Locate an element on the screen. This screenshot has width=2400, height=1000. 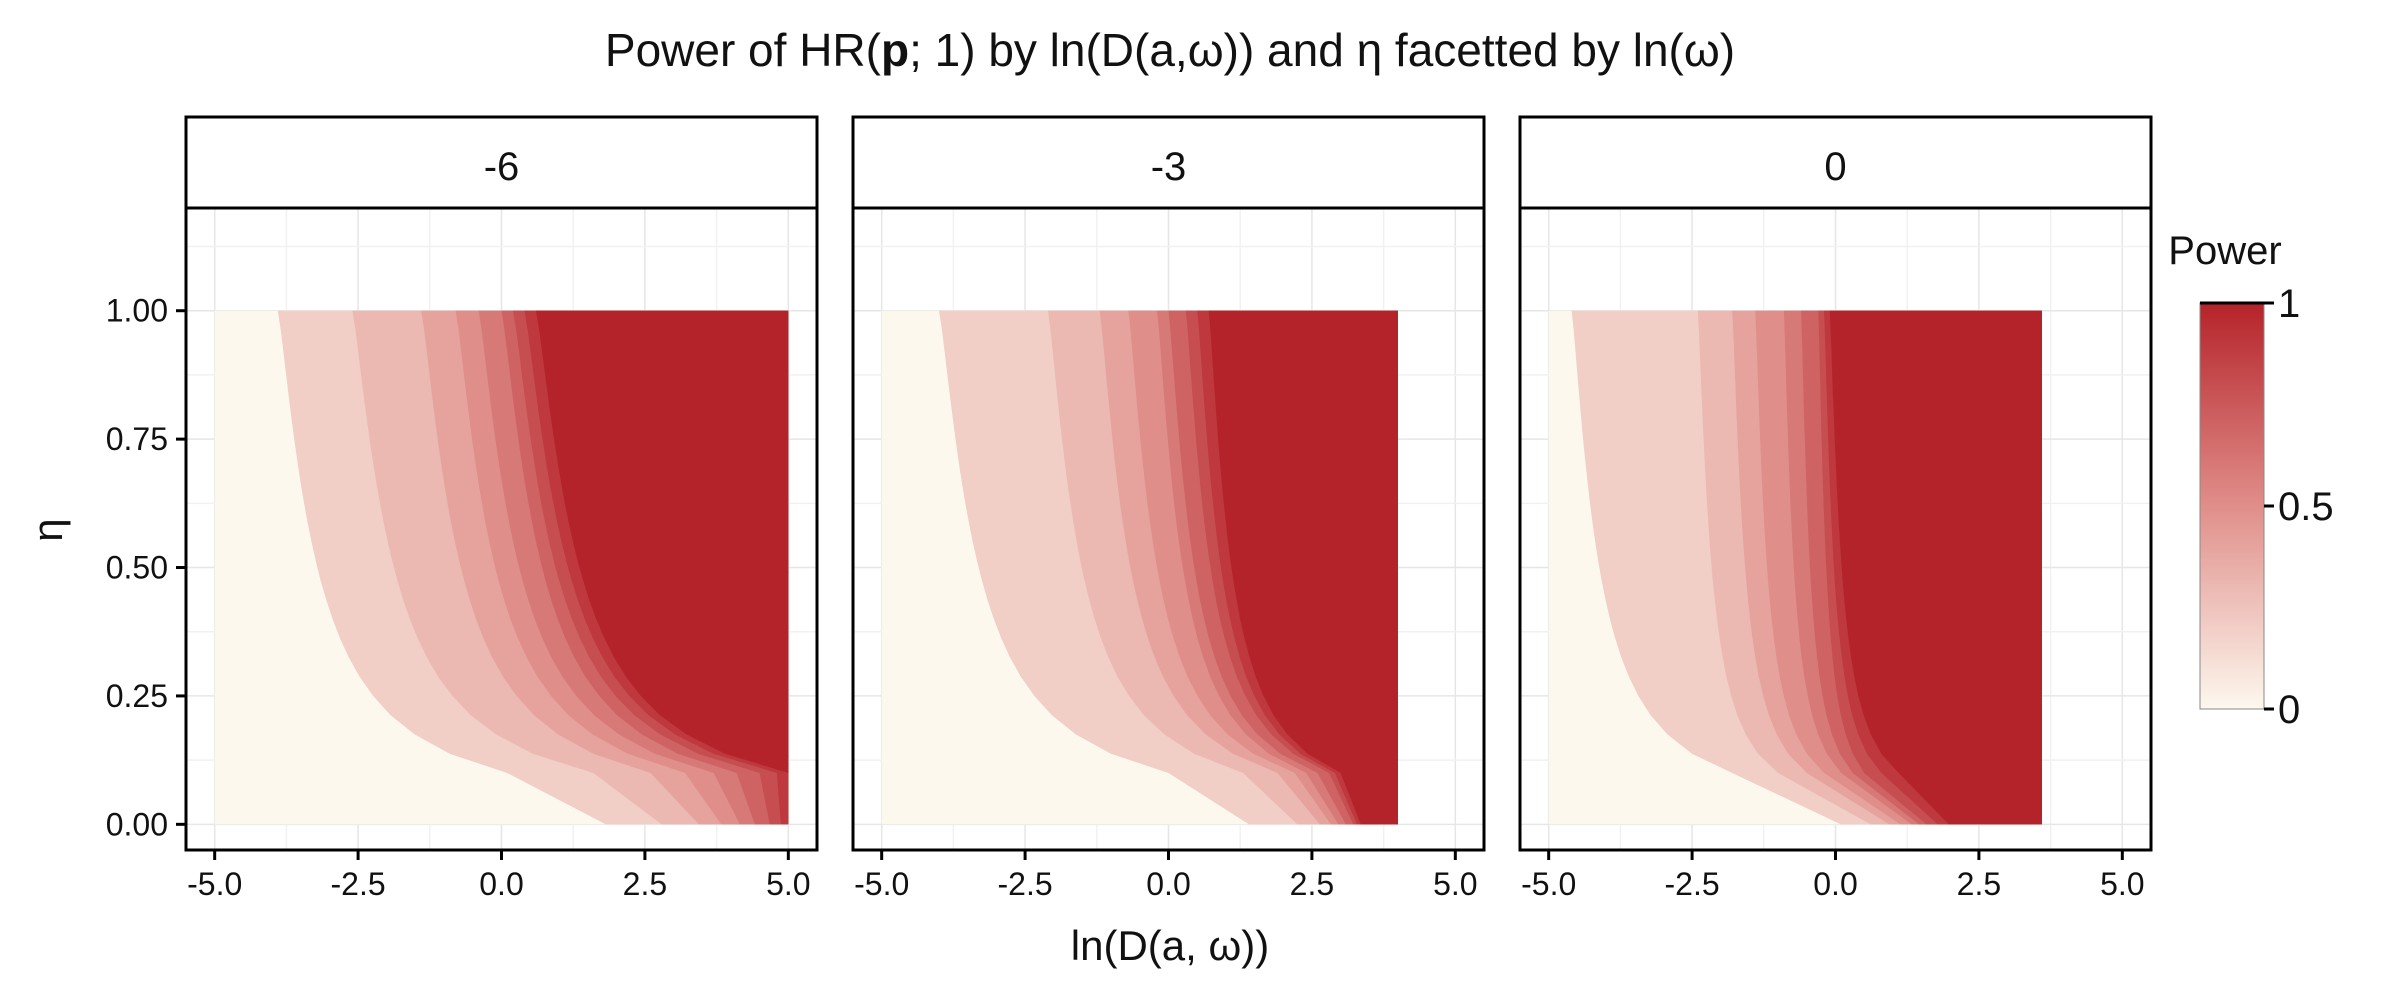
facet-strip-label: -3 is located at coordinates (1169, 167).